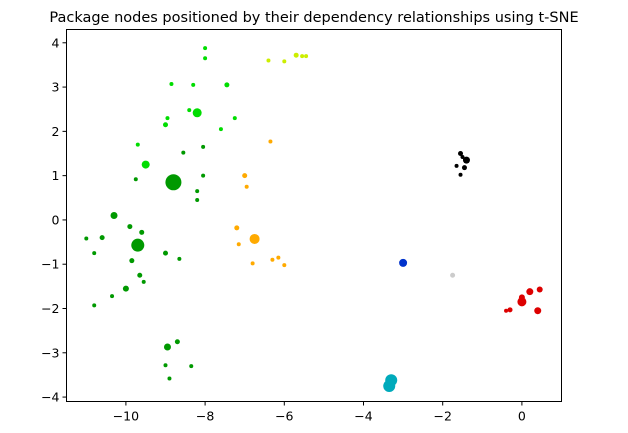 The width and height of the screenshot is (628, 433). Describe the element at coordinates (56, 87) in the screenshot. I see `y-tick-label: 3` at that location.